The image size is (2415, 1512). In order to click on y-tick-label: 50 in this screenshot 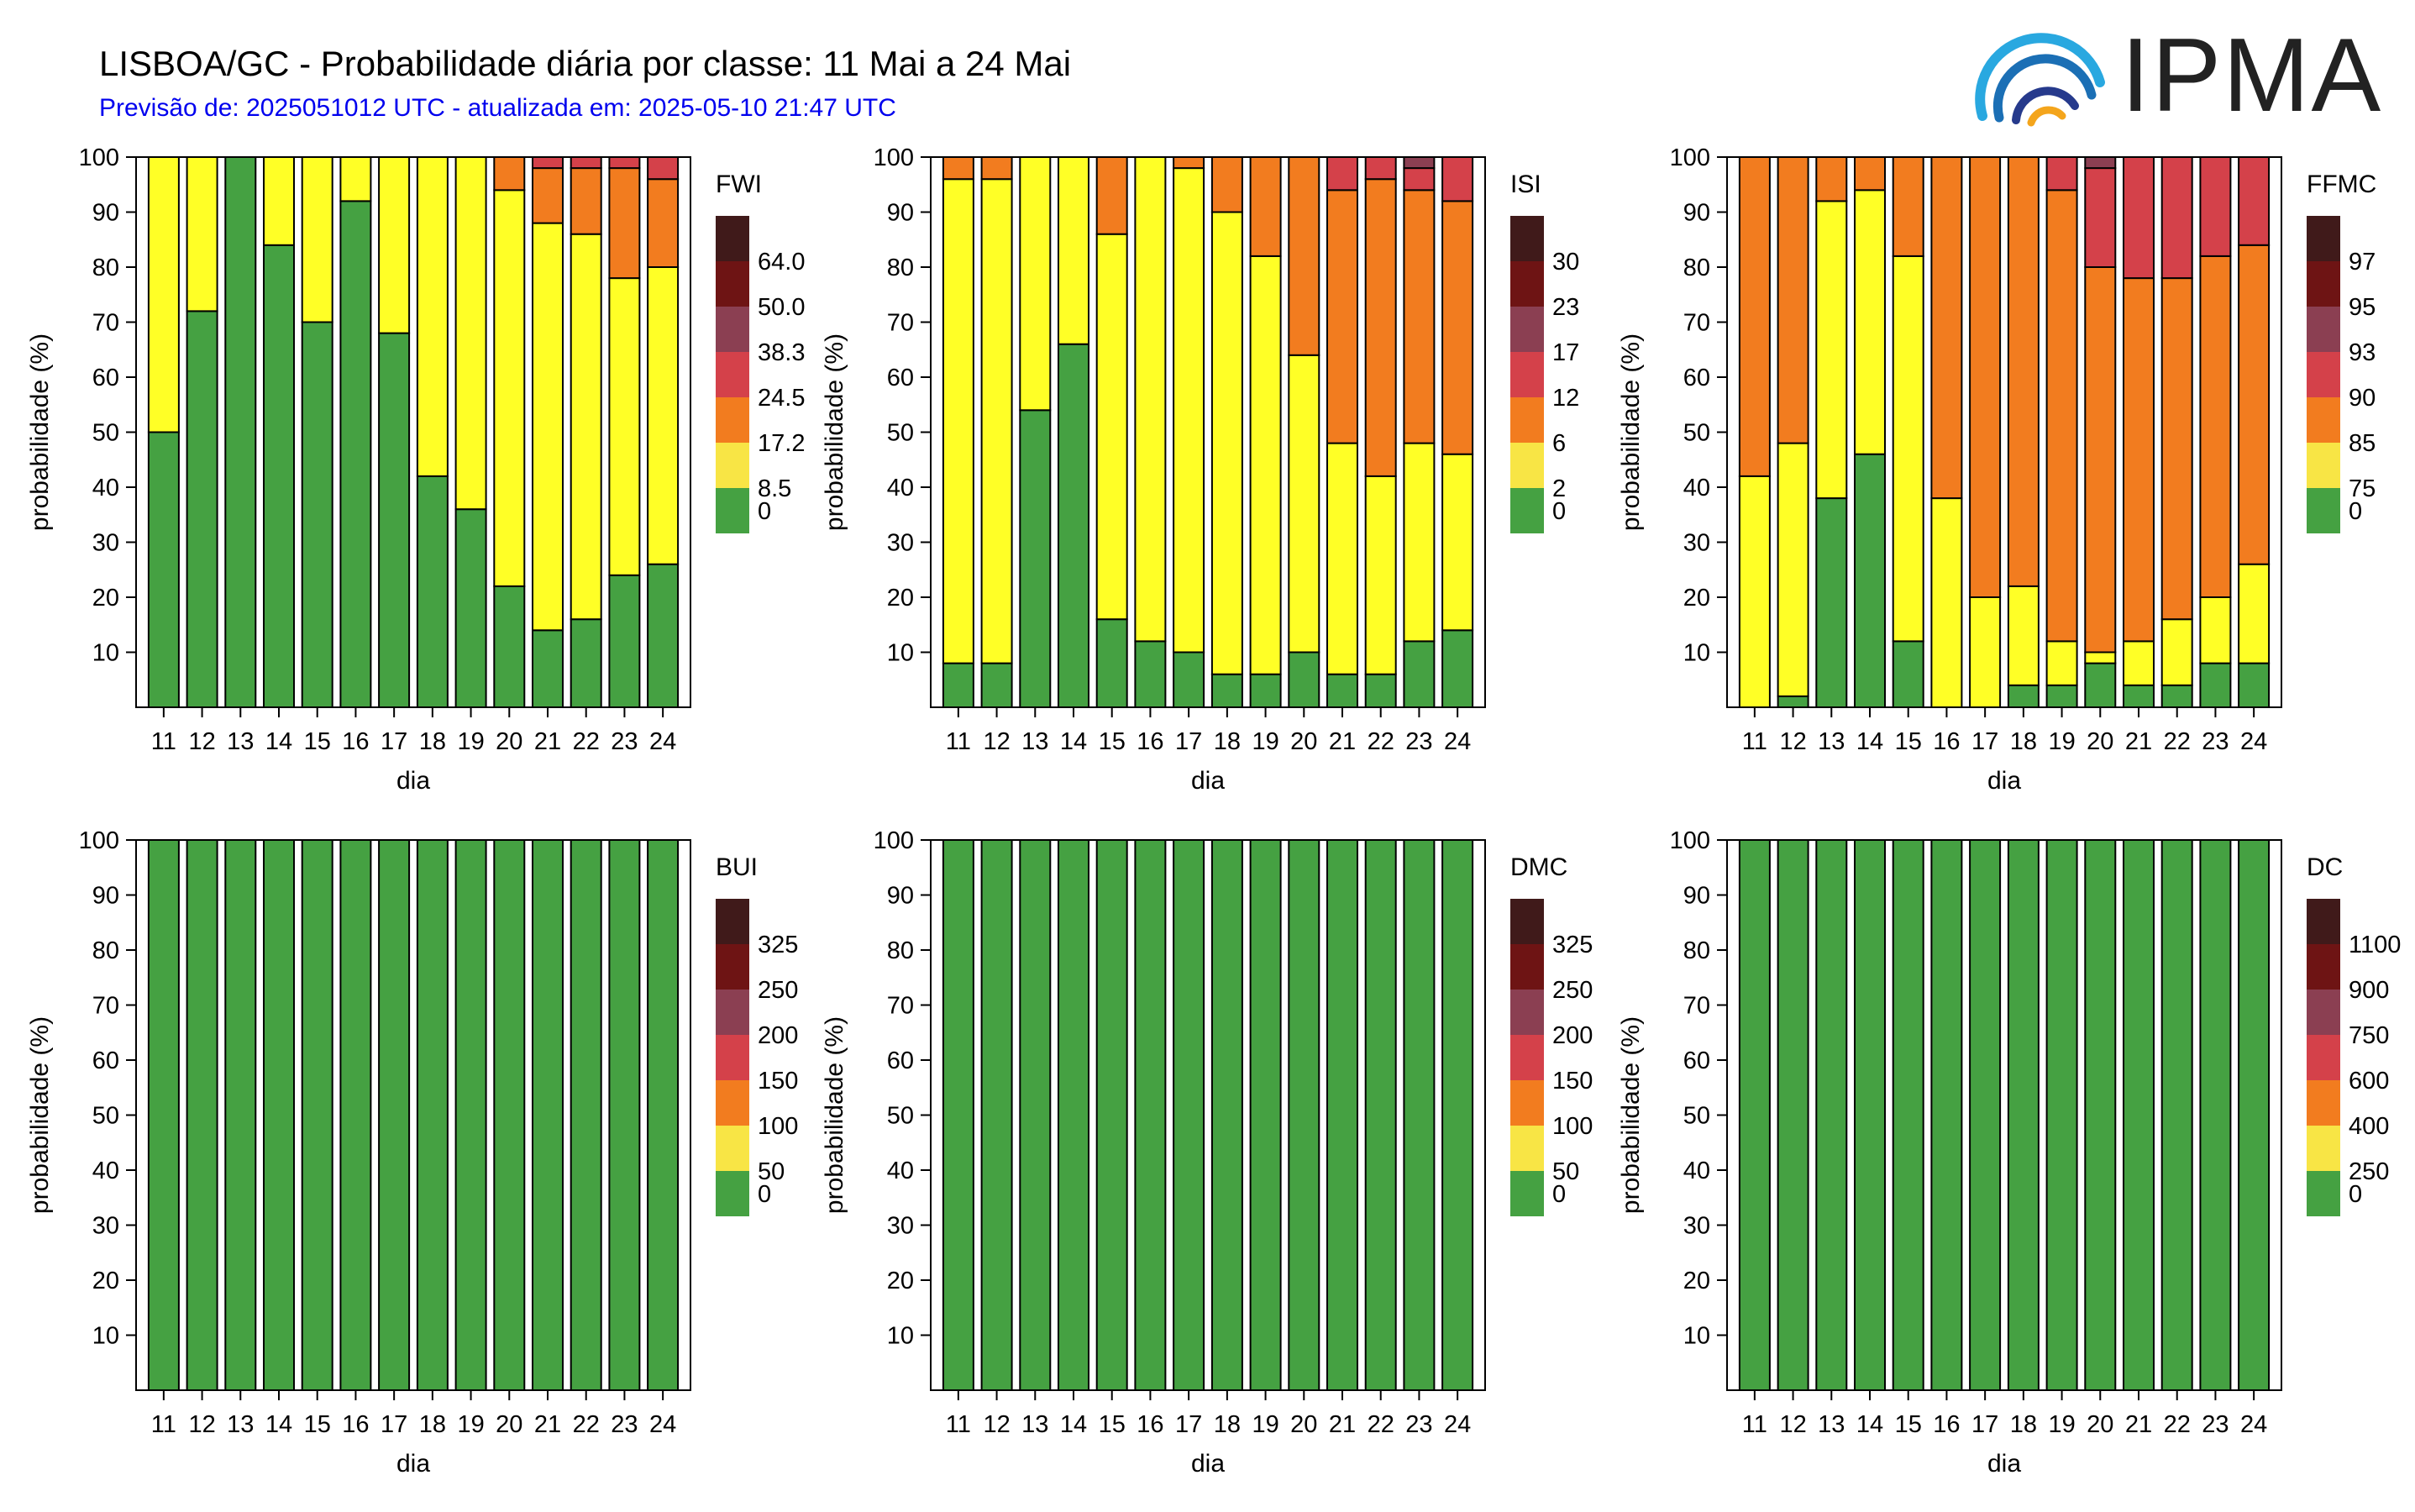, I will do `click(105, 433)`.